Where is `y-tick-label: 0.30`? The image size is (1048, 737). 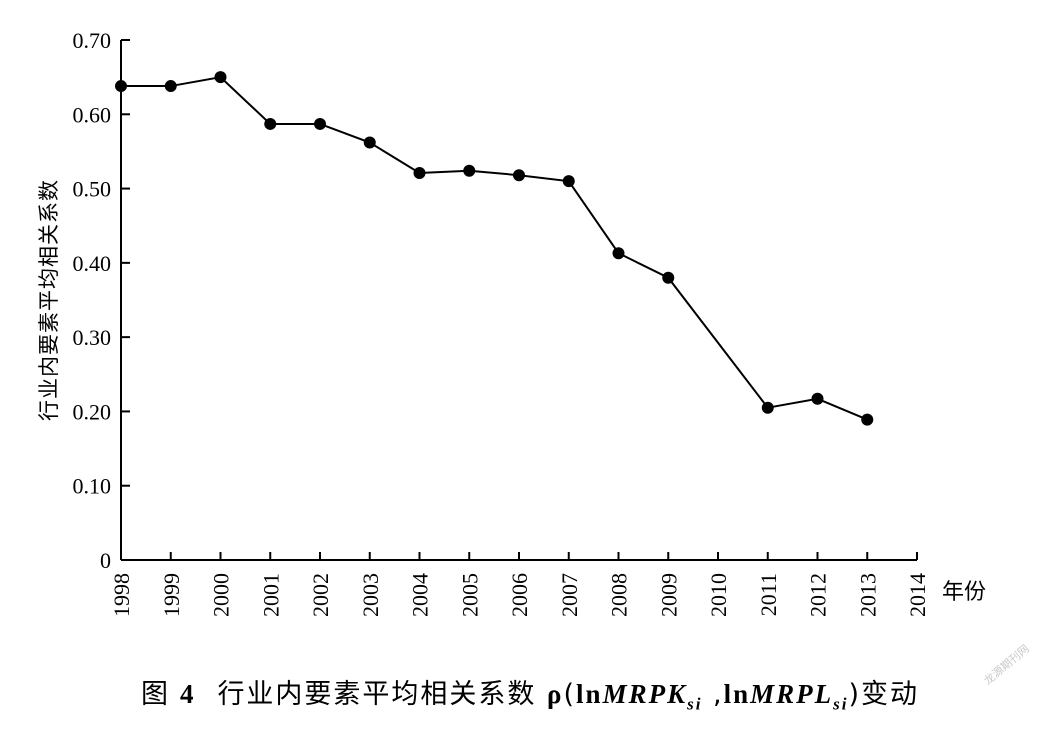
y-tick-label: 0.30 is located at coordinates (92, 337).